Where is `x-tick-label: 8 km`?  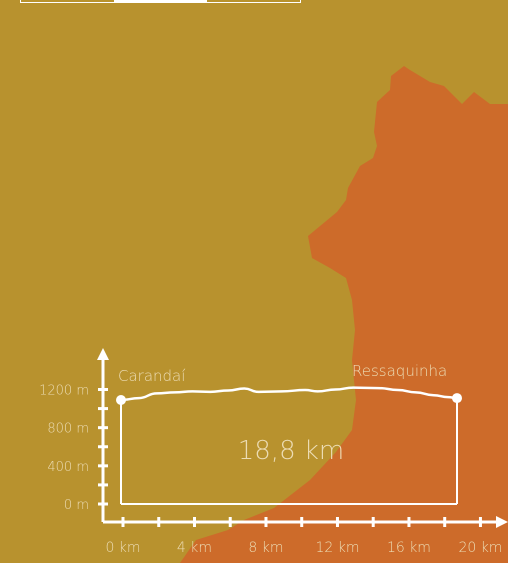 x-tick-label: 8 km is located at coordinates (265, 548).